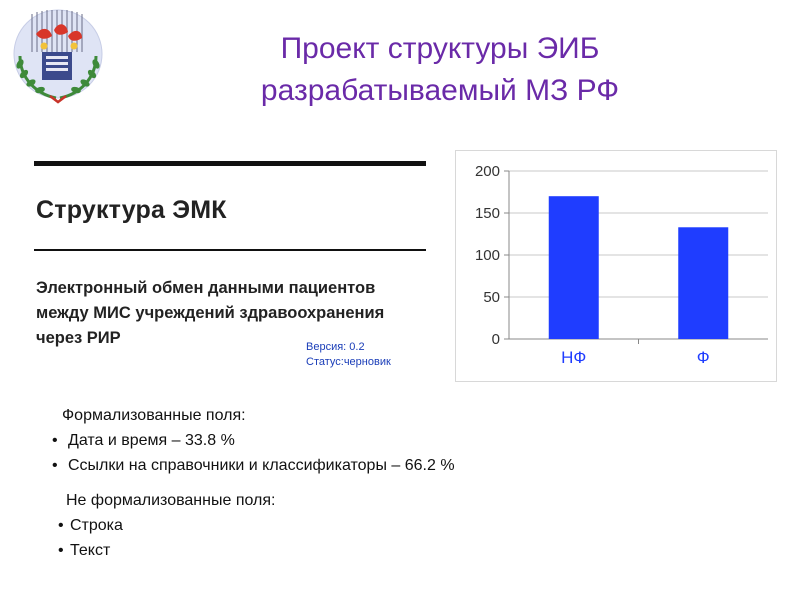  I want to click on unformalized-item-2: Текст, so click(166, 550).